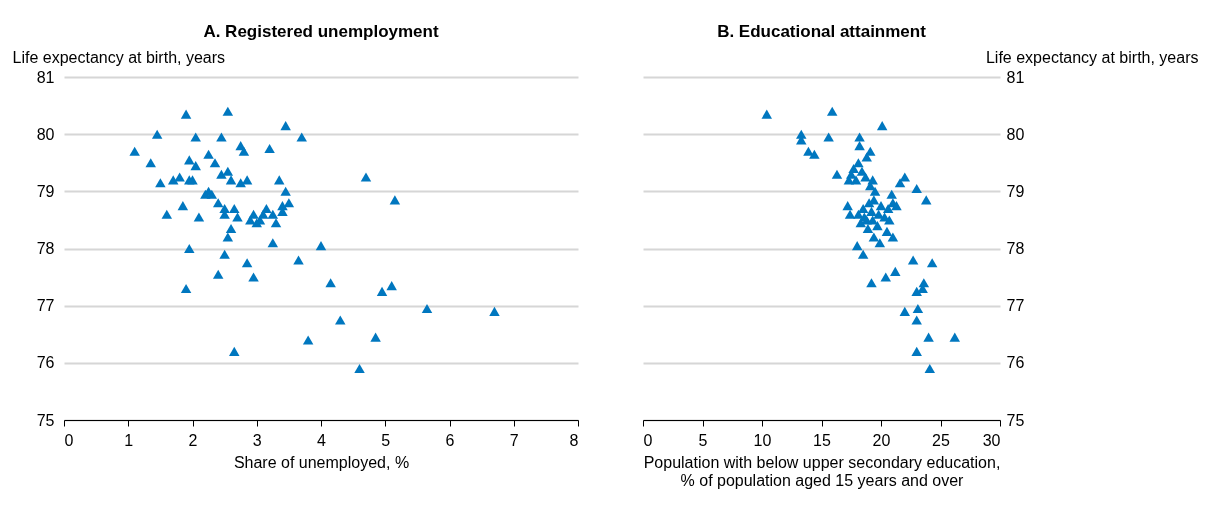  I want to click on x-tick-label: 4, so click(322, 440).